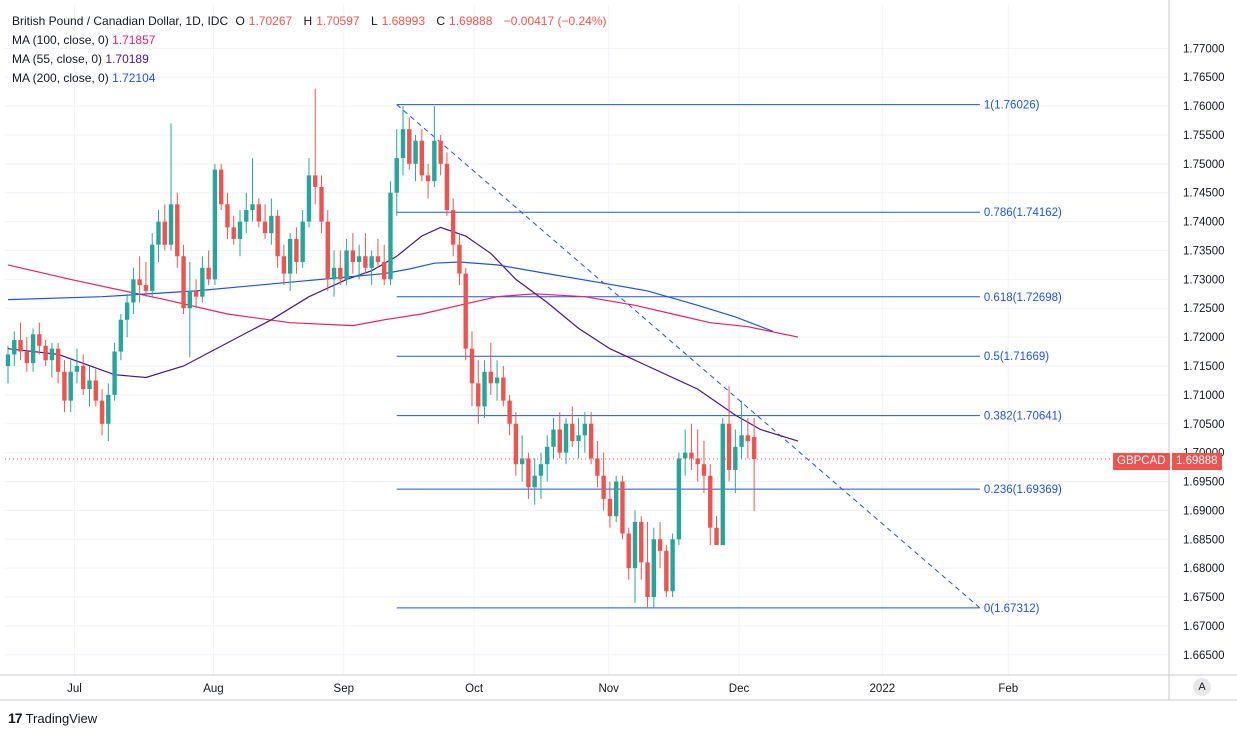 The width and height of the screenshot is (1237, 736). Describe the element at coordinates (61, 718) in the screenshot. I see `tradingview-logo-text: TradingView` at that location.